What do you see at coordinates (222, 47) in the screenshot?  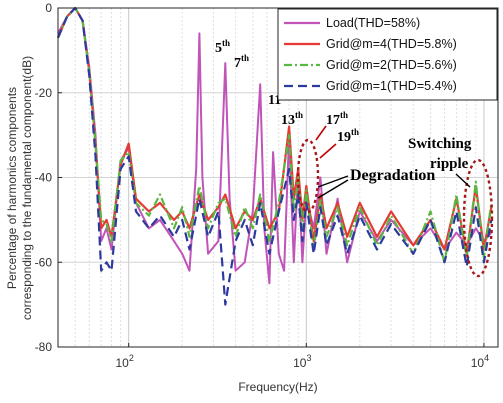 I see `harmonic-5-label: 5th` at bounding box center [222, 47].